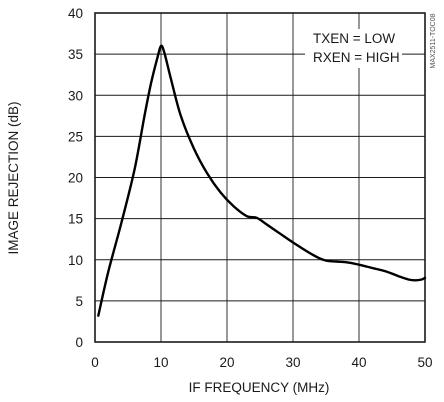 The image size is (444, 402). What do you see at coordinates (354, 38) in the screenshot?
I see `annotation-txen: TXEN = LOW` at bounding box center [354, 38].